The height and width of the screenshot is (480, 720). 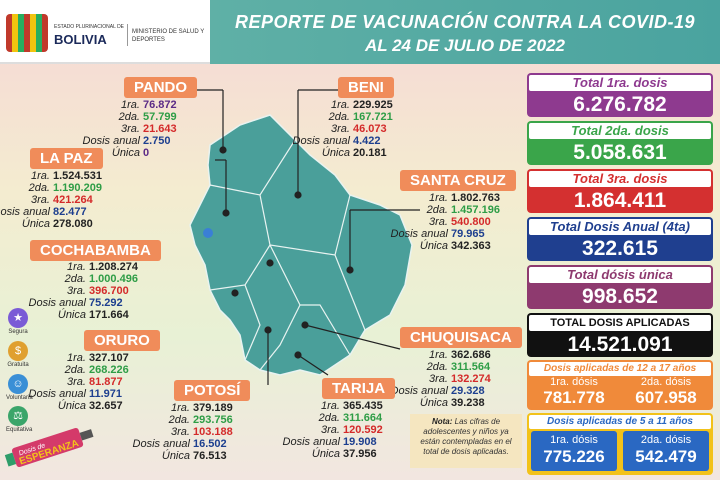 What do you see at coordinates (620, 323) in the screenshot?
I see `total-all-doses-label: TOTAL DOSIS APLICADAS` at bounding box center [620, 323].